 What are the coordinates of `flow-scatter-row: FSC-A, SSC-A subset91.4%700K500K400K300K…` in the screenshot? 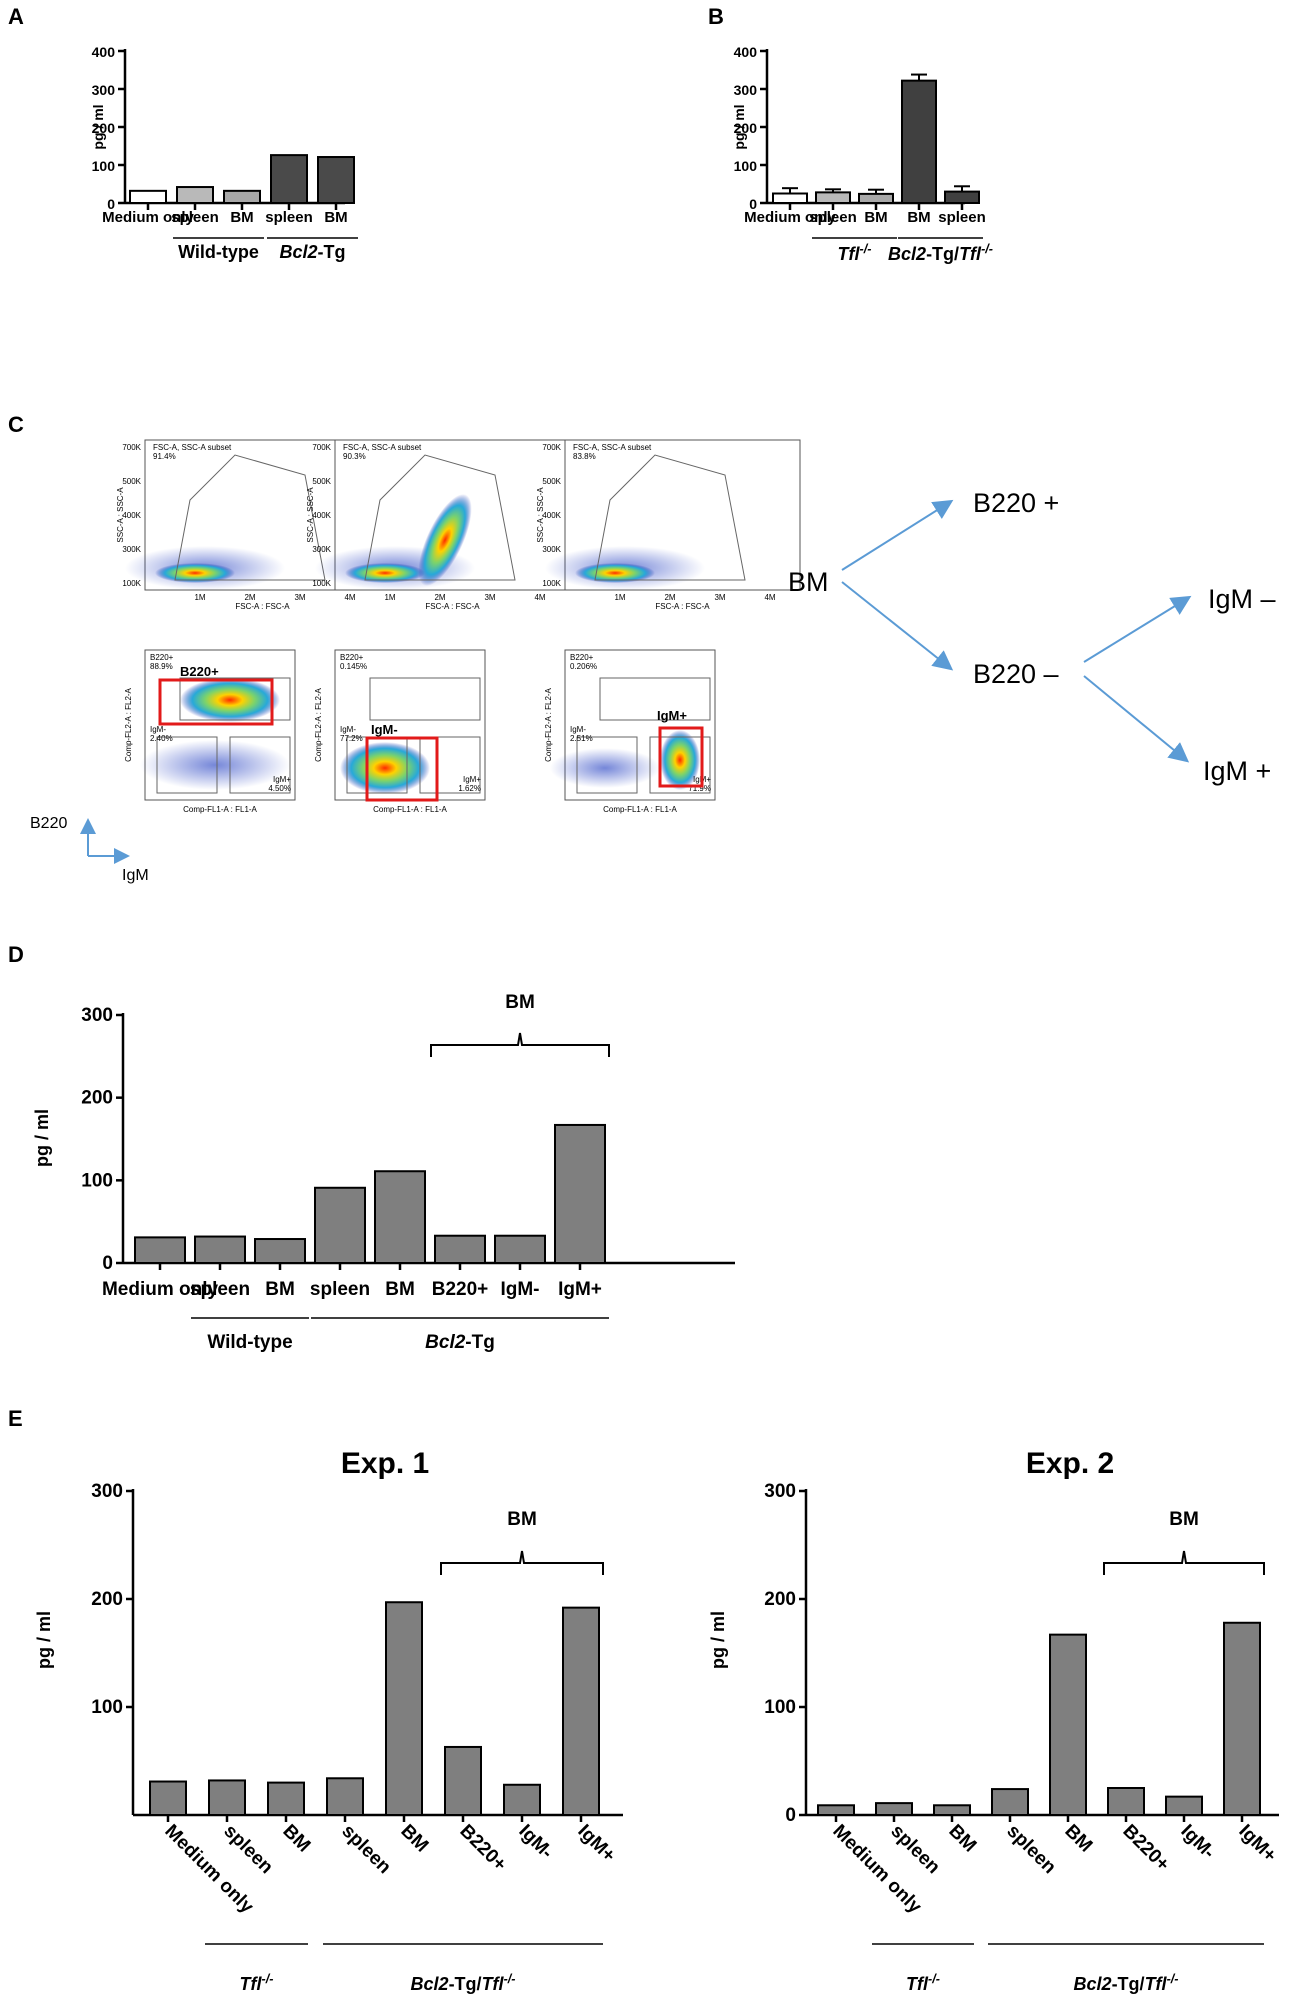 It's located at (458, 525).